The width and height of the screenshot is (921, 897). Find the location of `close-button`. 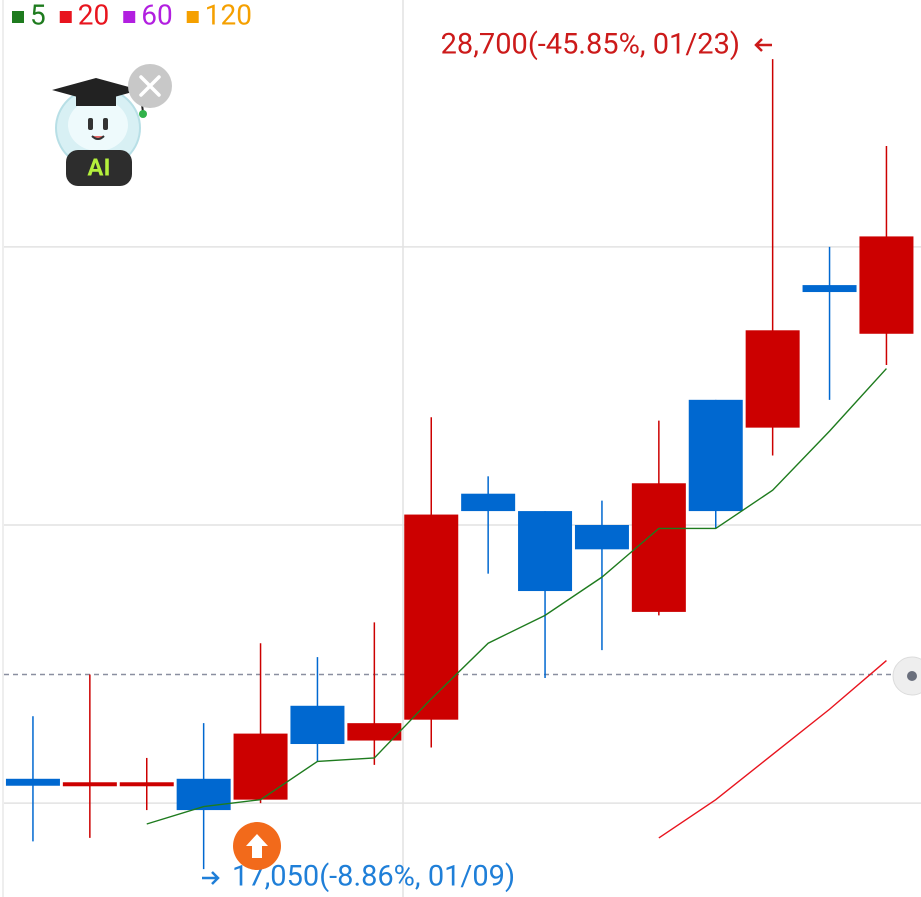

close-button is located at coordinates (150, 86).